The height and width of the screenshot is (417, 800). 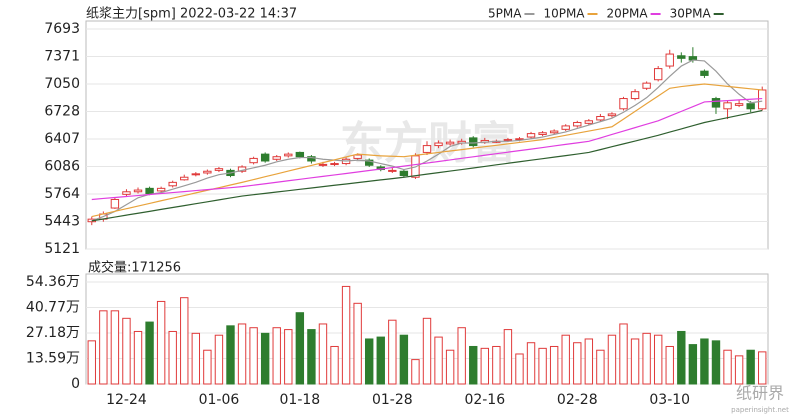 What do you see at coordinates (134, 268) in the screenshot?
I see `volume-label: 成交量:171256` at bounding box center [134, 268].